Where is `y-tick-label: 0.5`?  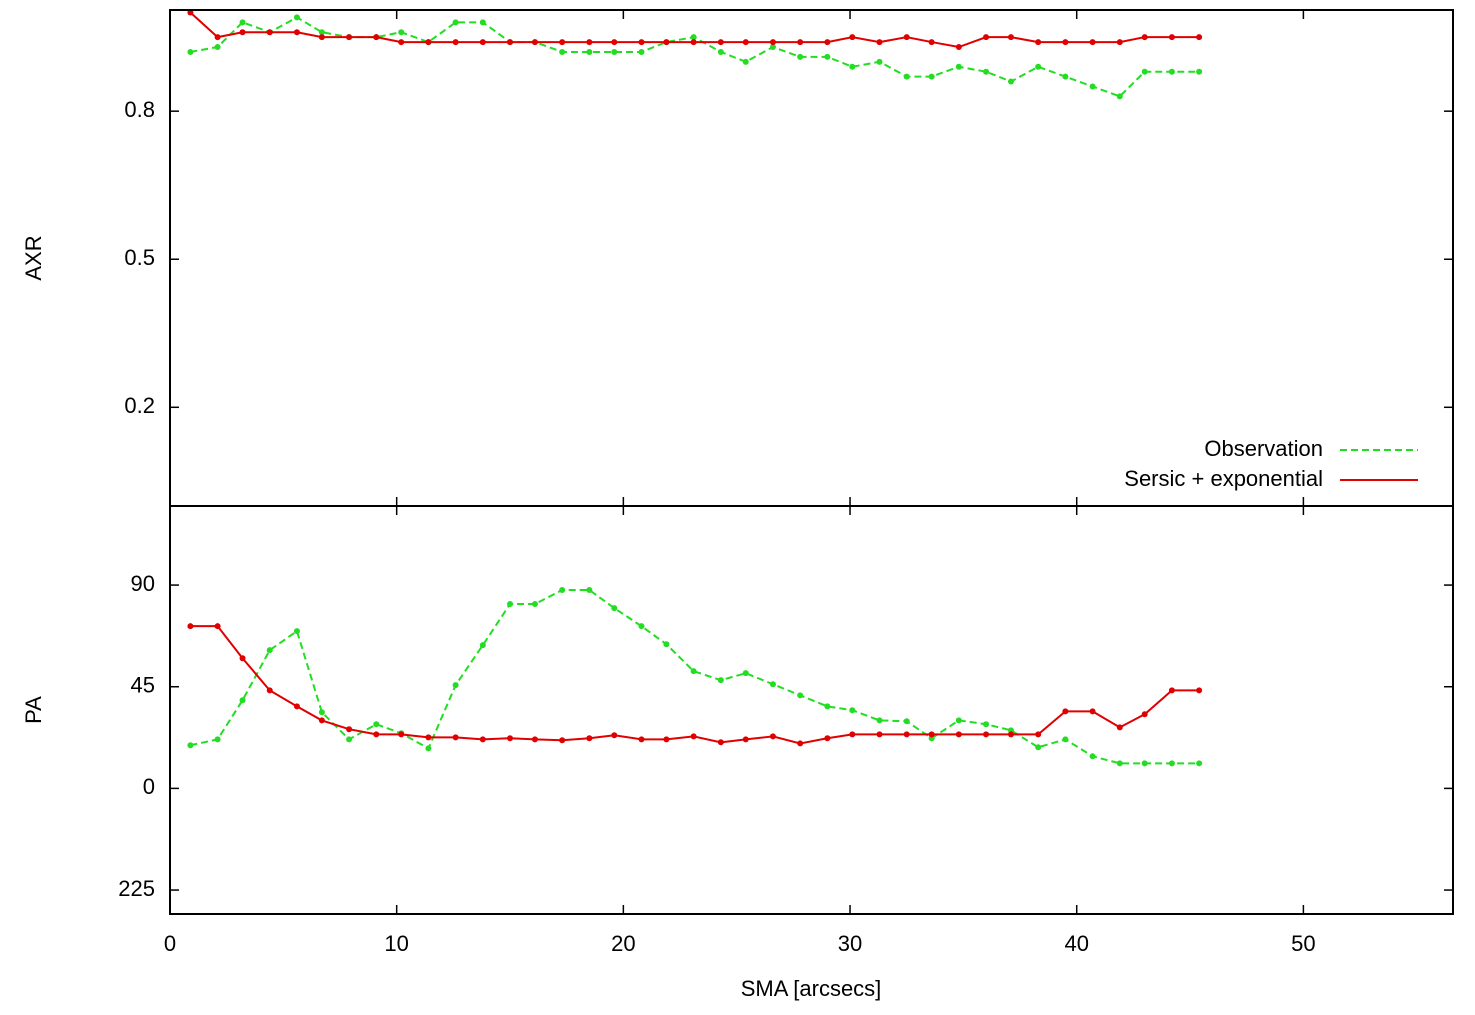 y-tick-label: 0.5 is located at coordinates (139, 257).